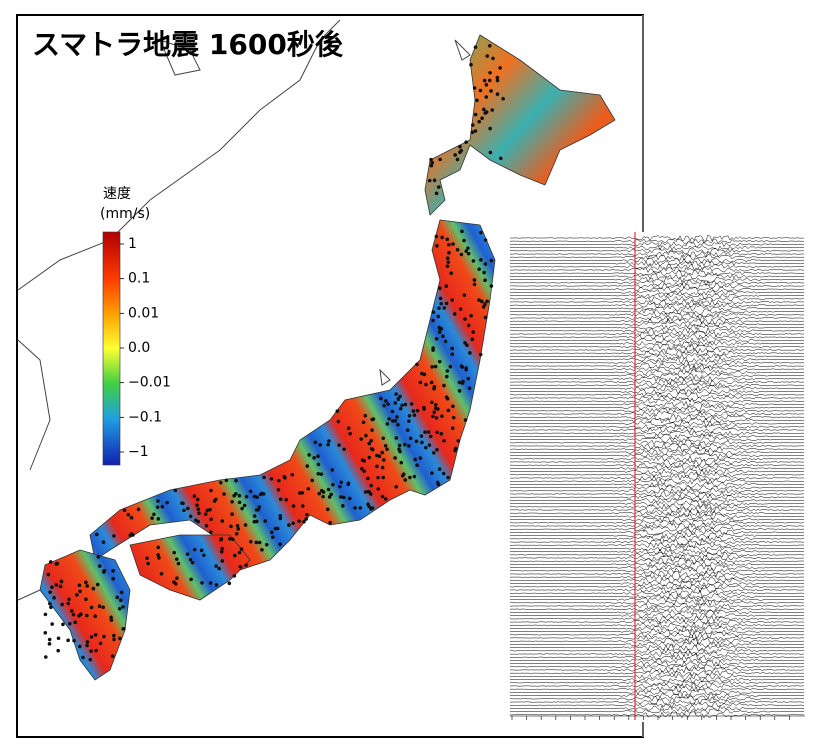  I want to click on legend-title: 速度, so click(117, 194).